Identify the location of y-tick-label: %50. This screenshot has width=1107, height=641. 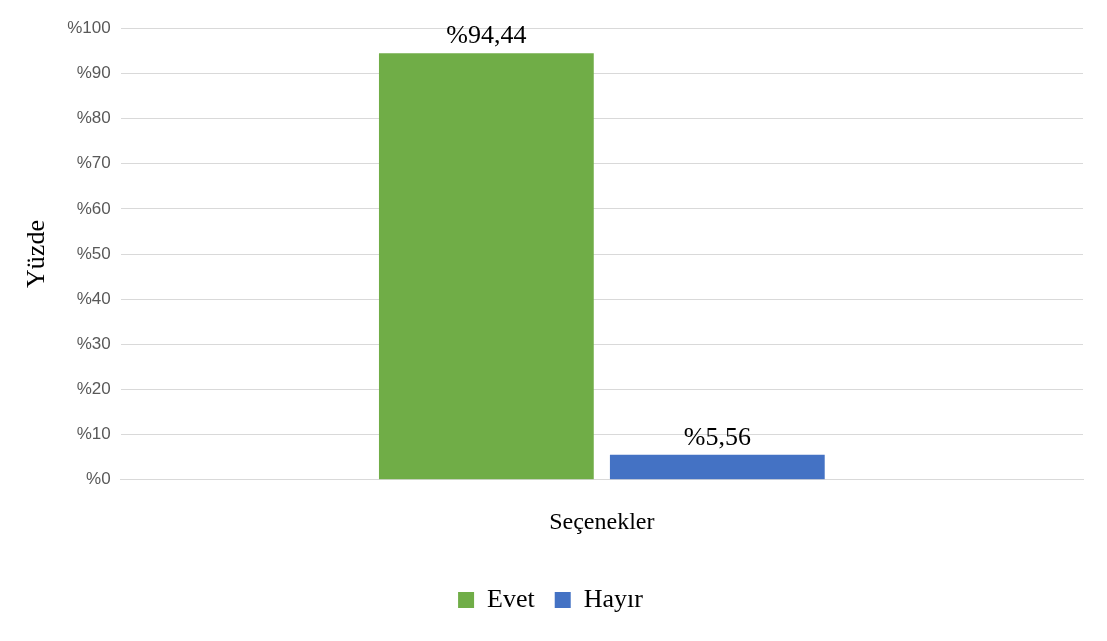
(93, 253).